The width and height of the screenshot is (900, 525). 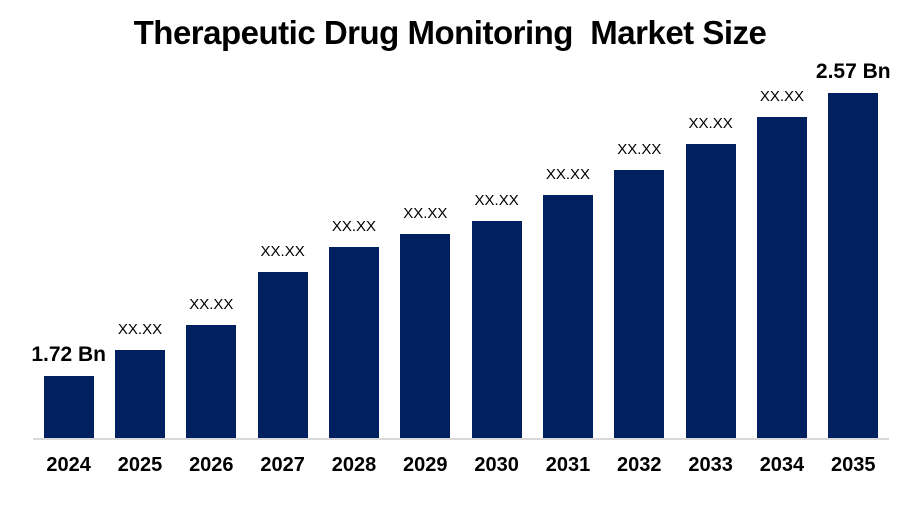 I want to click on x-tick-2025: 2025, so click(x=140, y=465).